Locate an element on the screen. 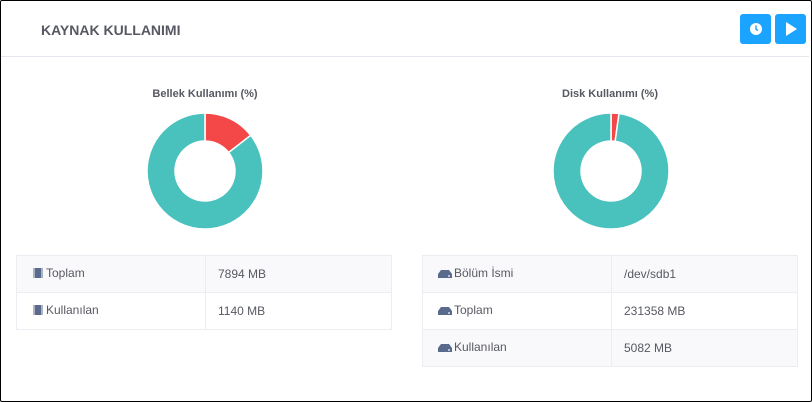  table-row: Bölüm İsmi /dev/sdb1 is located at coordinates (610, 274).